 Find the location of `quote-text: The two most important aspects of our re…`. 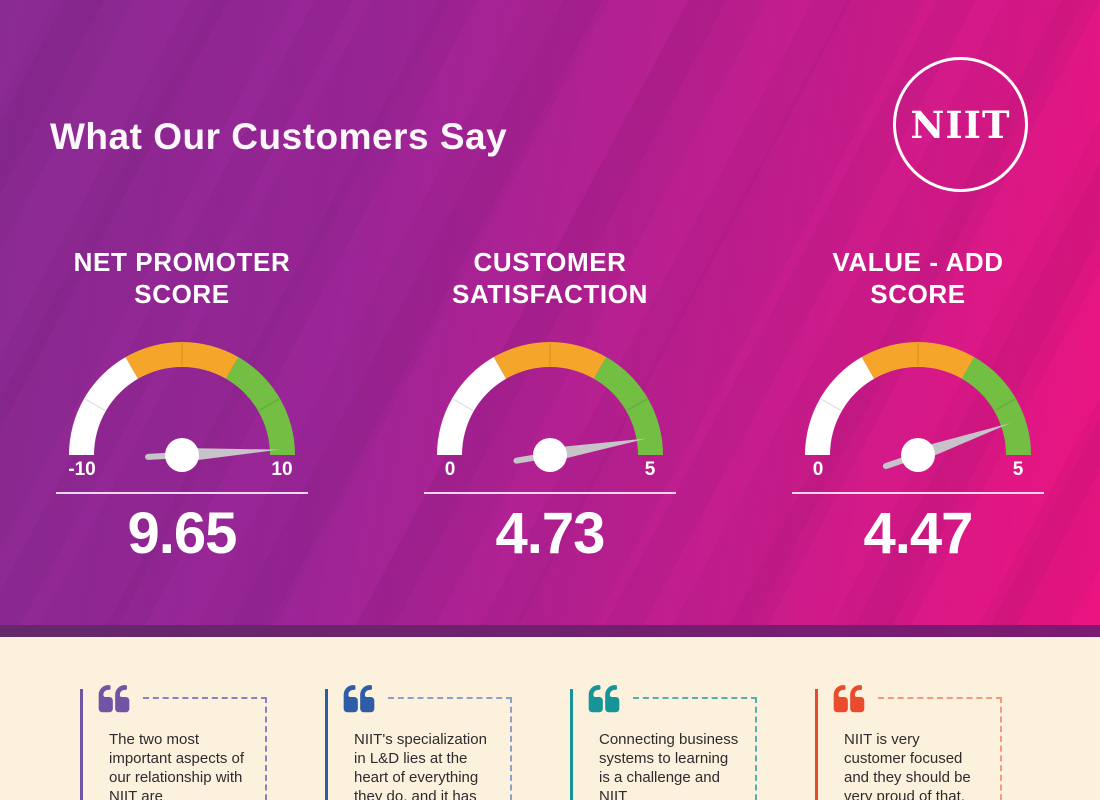

quote-text: The two most important aspects of our re… is located at coordinates (177, 765).